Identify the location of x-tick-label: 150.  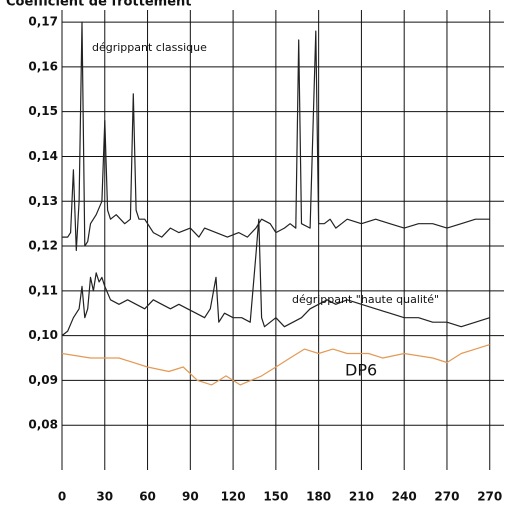
(275, 497).